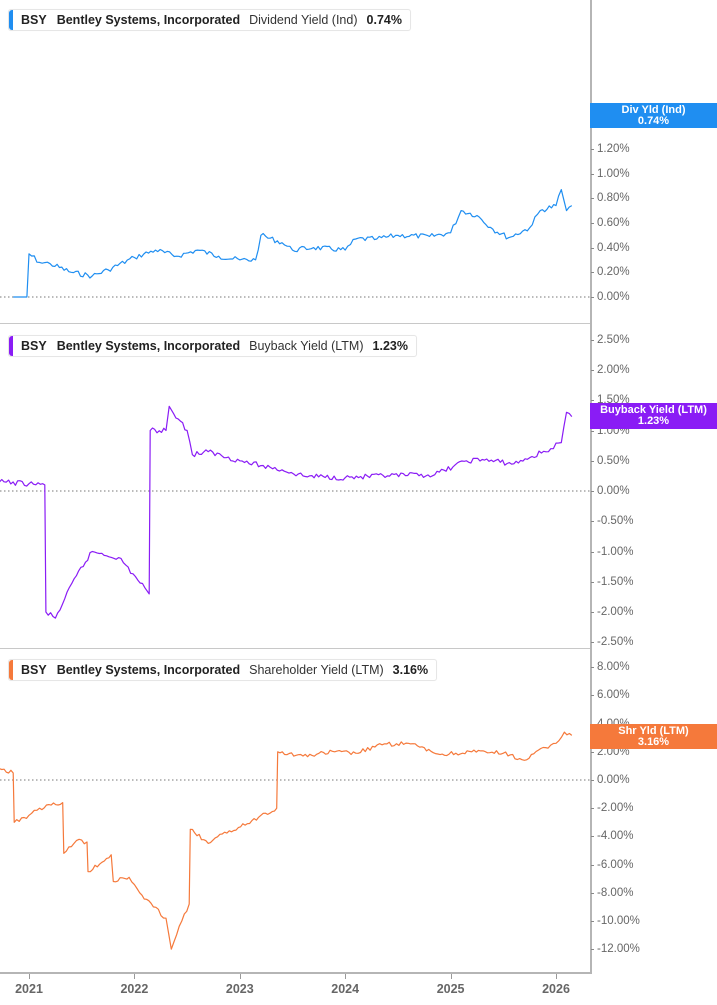  What do you see at coordinates (384, 20) in the screenshot?
I see `legend-value: 0.74%` at bounding box center [384, 20].